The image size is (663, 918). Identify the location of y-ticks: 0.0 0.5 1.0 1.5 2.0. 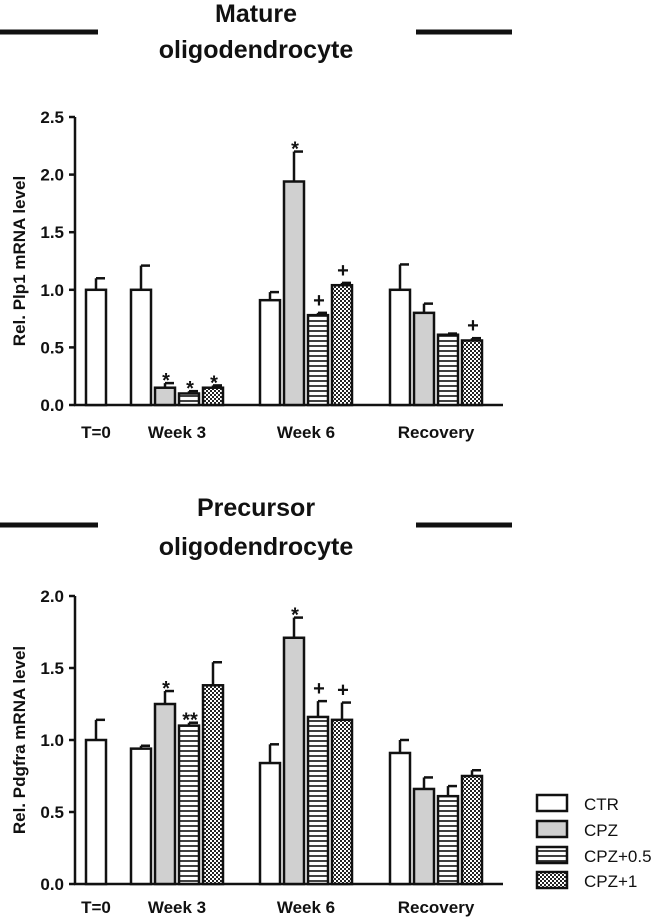
(52, 740).